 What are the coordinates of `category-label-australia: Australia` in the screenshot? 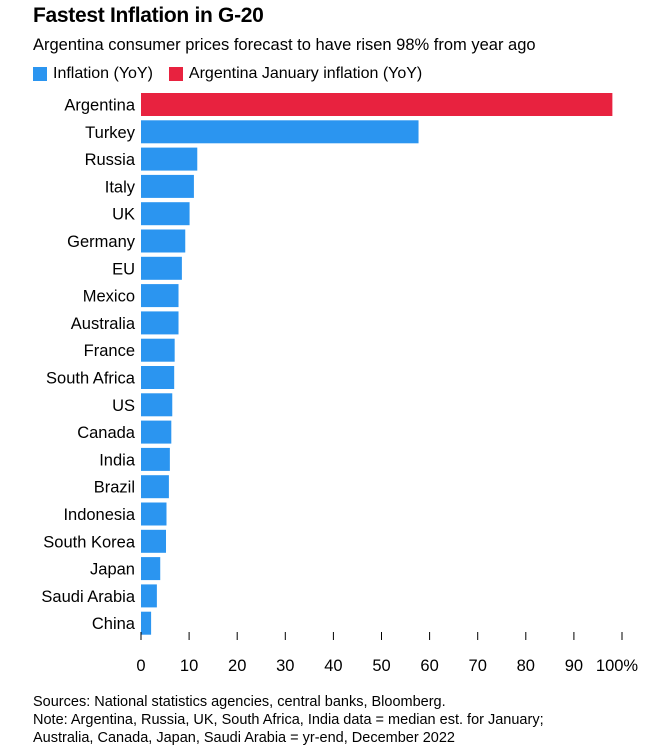 It's located at (103, 324).